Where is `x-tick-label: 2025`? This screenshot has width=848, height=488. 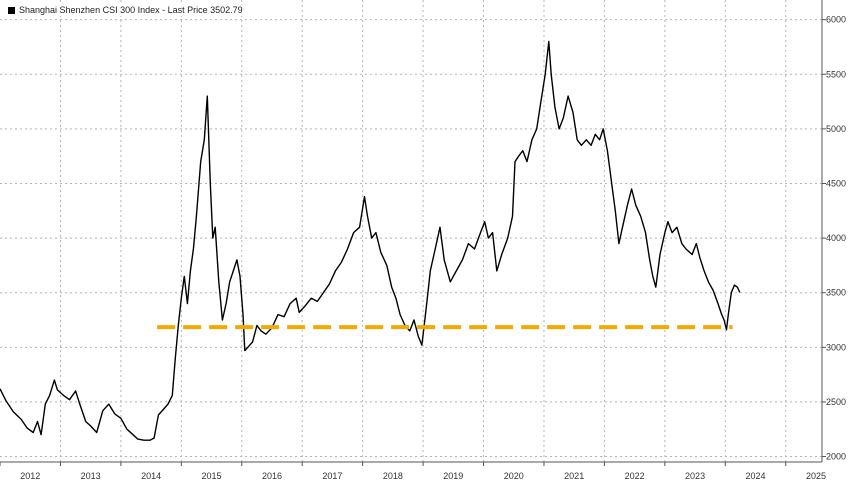
x-tick-label: 2025 is located at coordinates (816, 476).